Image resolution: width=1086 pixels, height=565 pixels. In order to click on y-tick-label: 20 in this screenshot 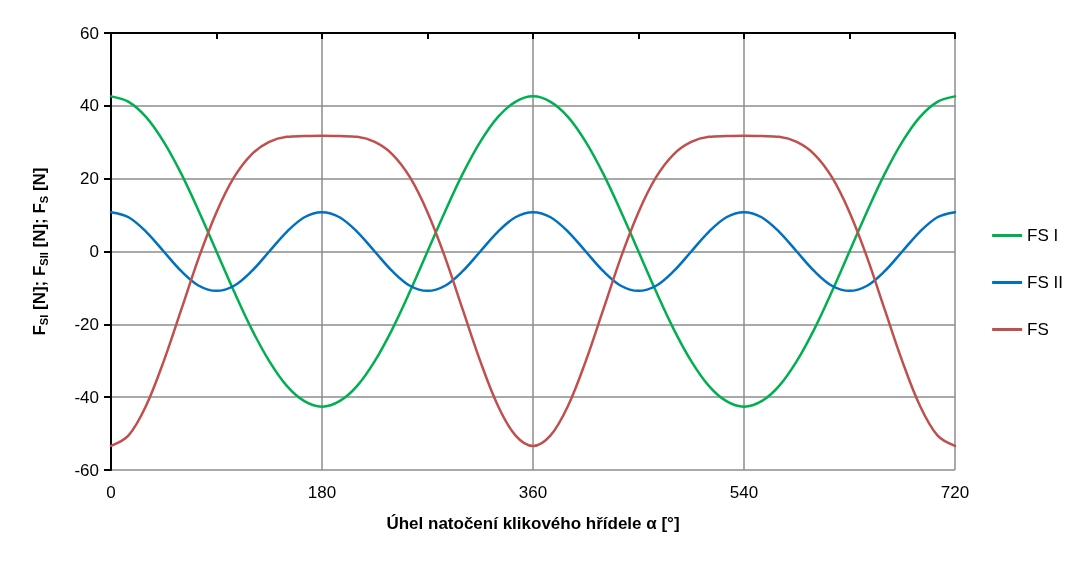, I will do `click(89, 179)`.